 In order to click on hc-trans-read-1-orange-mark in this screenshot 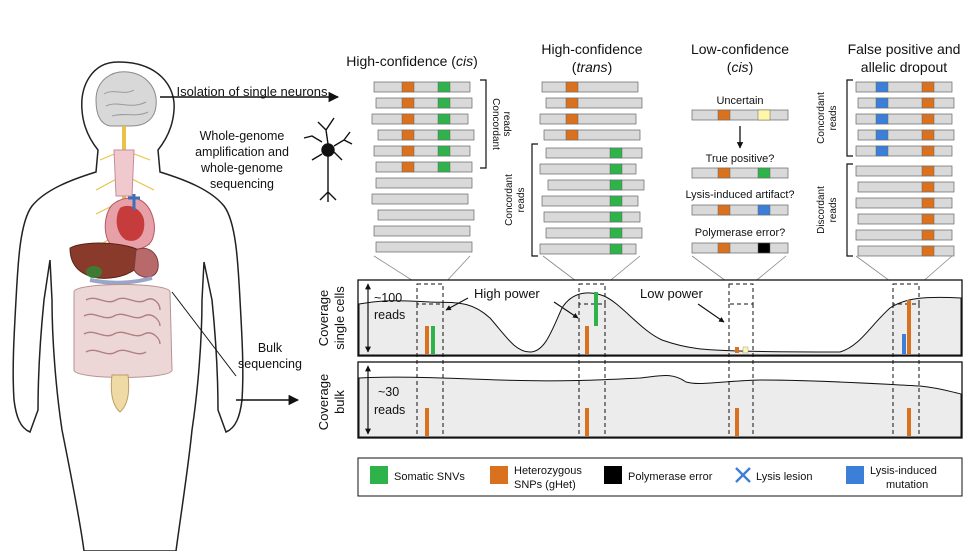, I will do `click(572, 87)`.